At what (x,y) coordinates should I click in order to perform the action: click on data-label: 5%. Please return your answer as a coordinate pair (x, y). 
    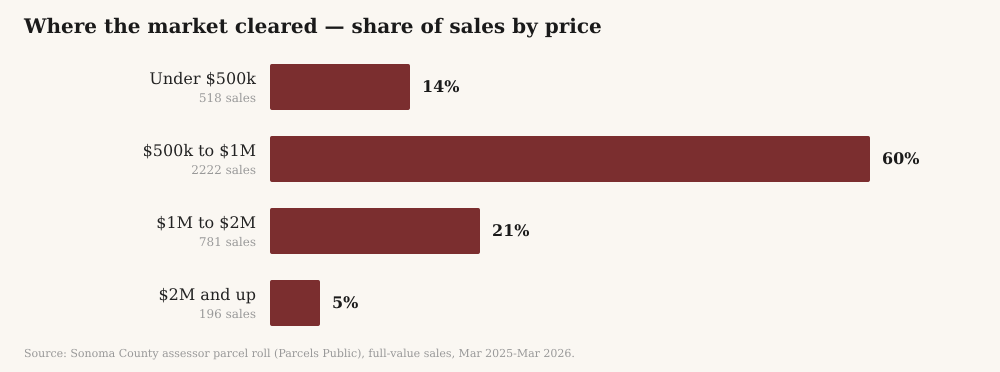
    Looking at the image, I should click on (345, 302).